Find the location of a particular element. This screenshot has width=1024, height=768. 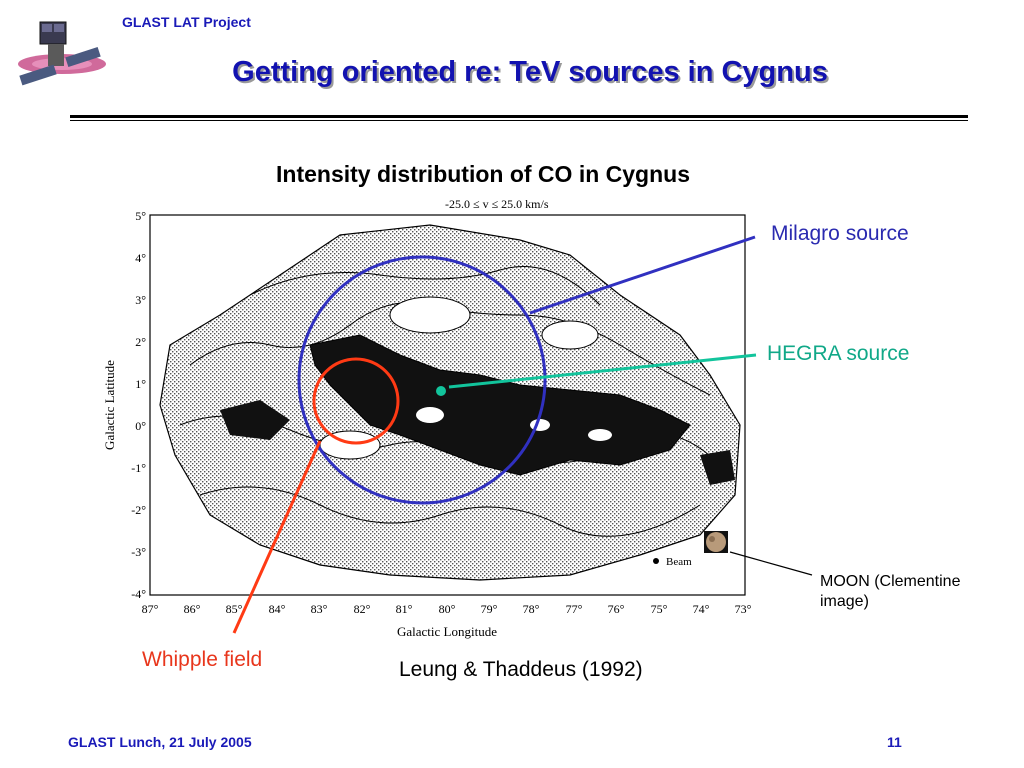

footer-event: GLAST Lunch, 21 July 2005 is located at coordinates (160, 742).